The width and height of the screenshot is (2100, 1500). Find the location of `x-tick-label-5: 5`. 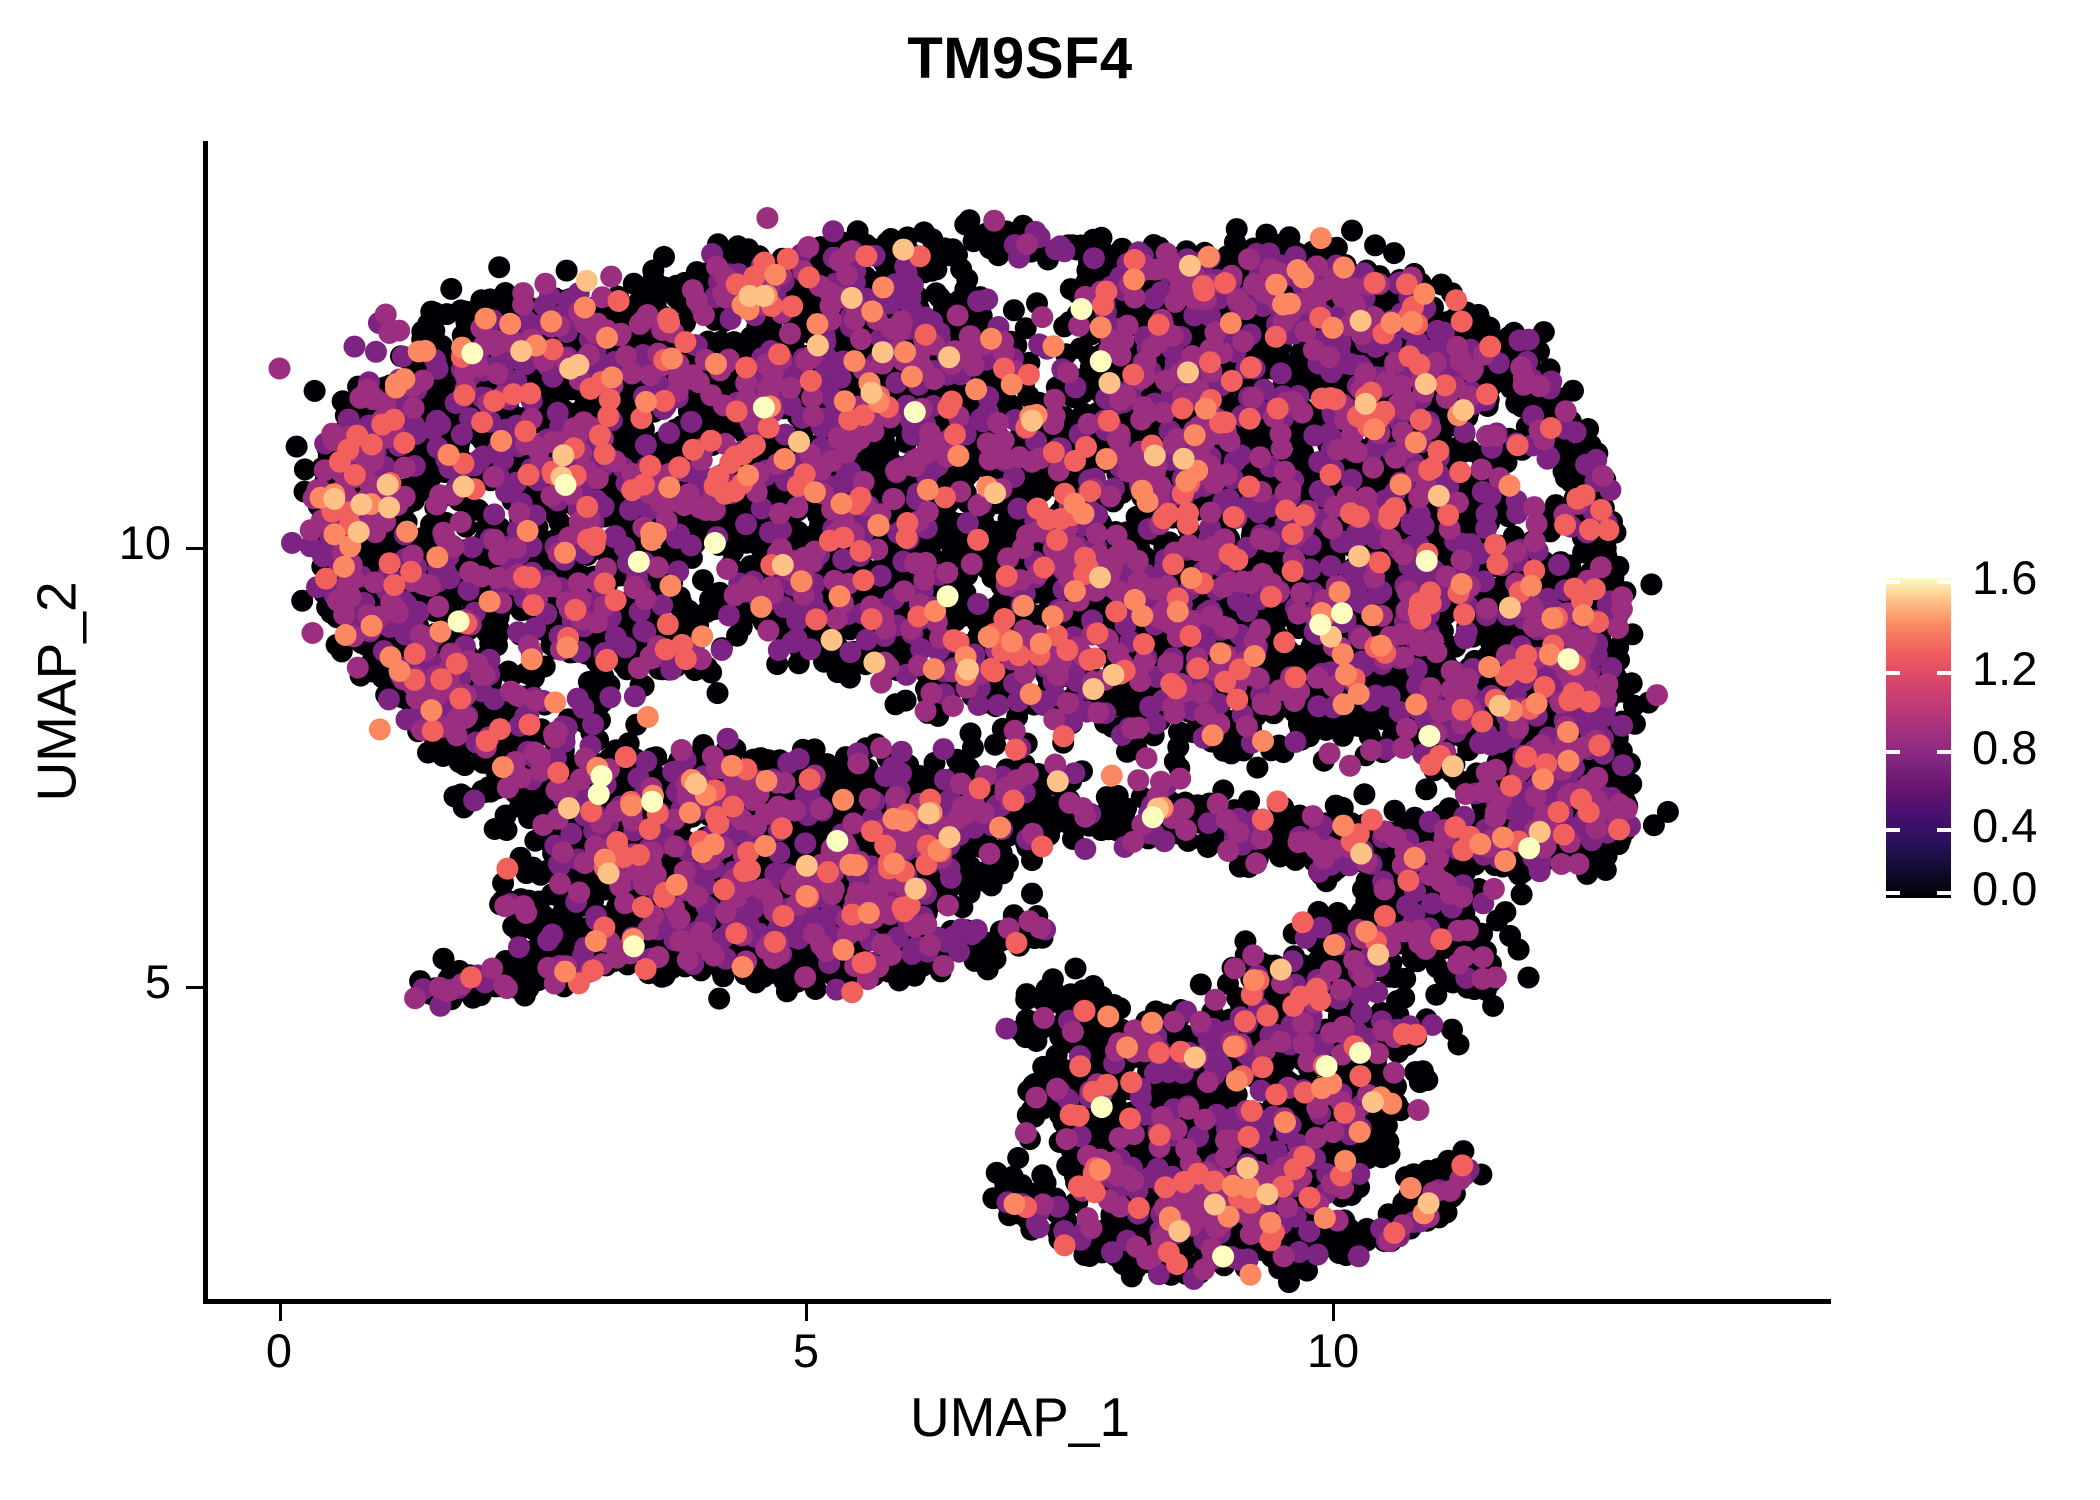

x-tick-label-5: 5 is located at coordinates (806, 1350).